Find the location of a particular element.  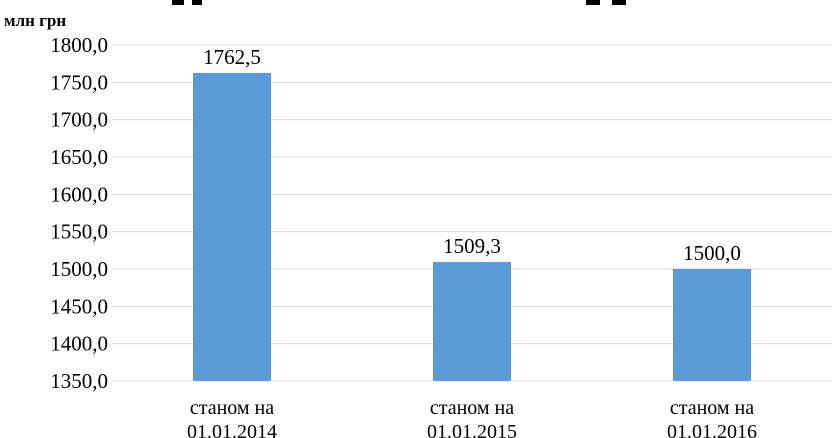

y-tick-label: 1800,0 is located at coordinates (79, 45).